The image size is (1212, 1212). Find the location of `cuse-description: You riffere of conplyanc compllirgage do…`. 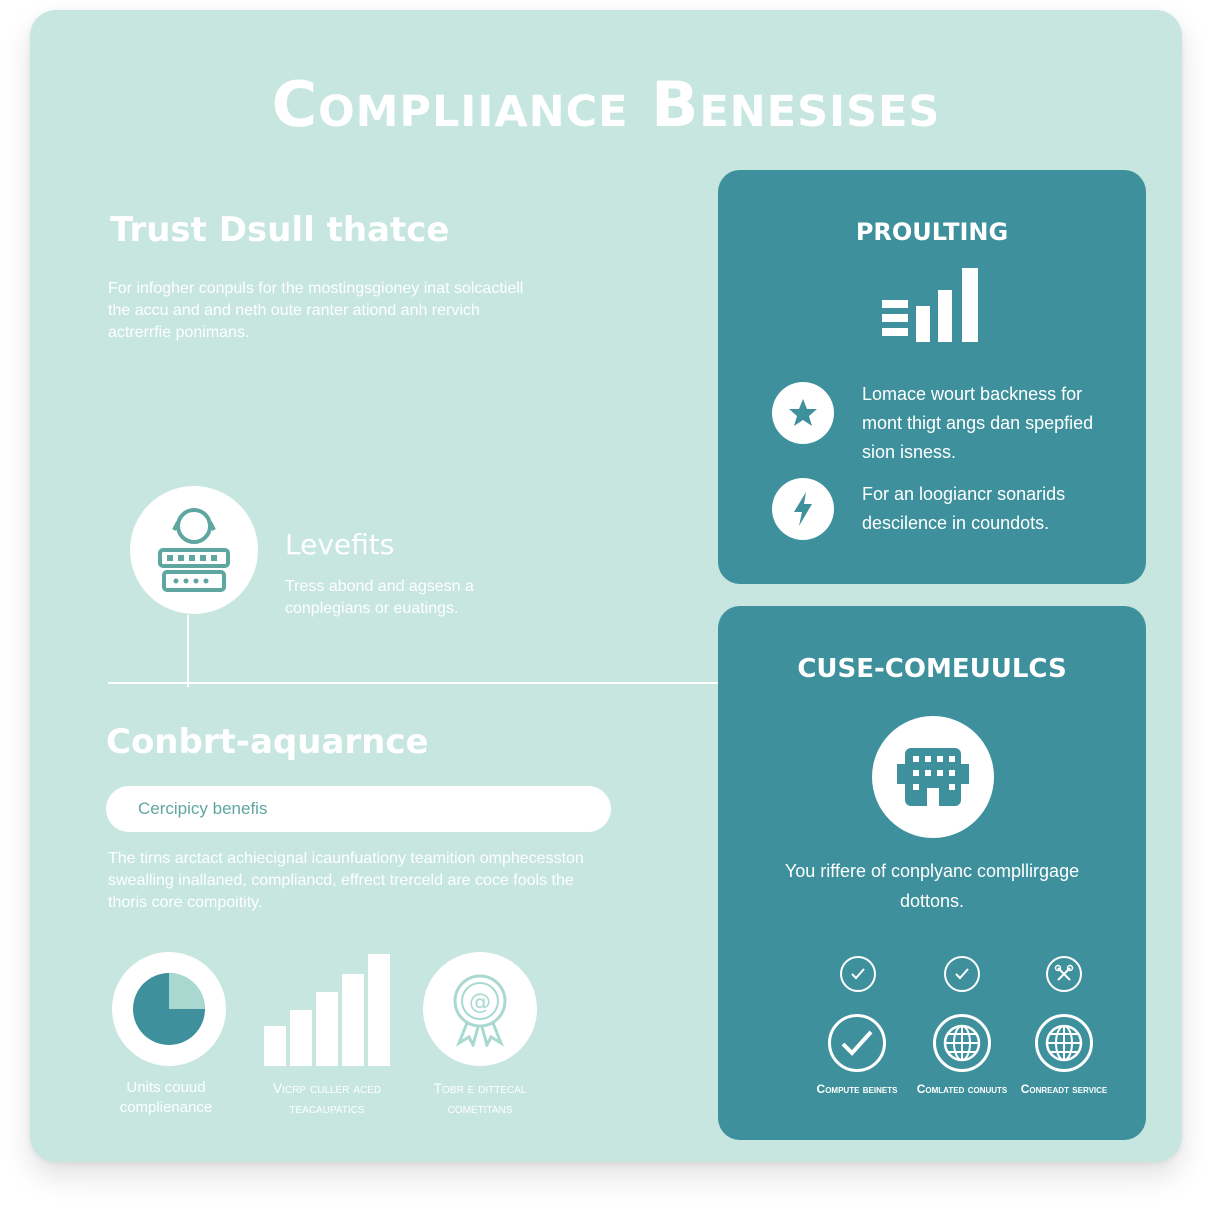

cuse-description: You riffere of conplyanc compllirgage do… is located at coordinates (932, 886).